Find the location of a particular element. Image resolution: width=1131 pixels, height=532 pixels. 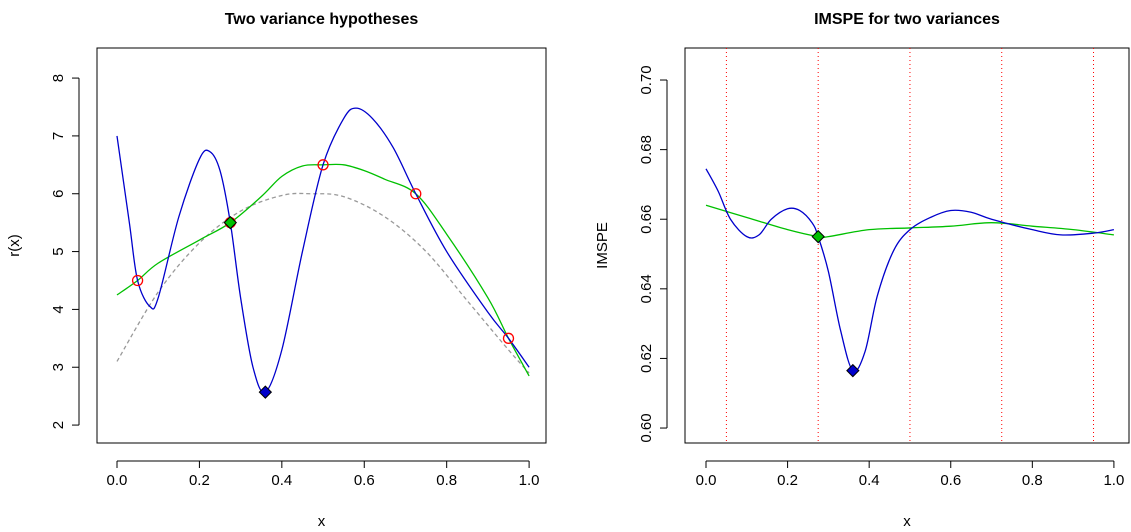

y-tick-label: 0.68 is located at coordinates (646, 149).